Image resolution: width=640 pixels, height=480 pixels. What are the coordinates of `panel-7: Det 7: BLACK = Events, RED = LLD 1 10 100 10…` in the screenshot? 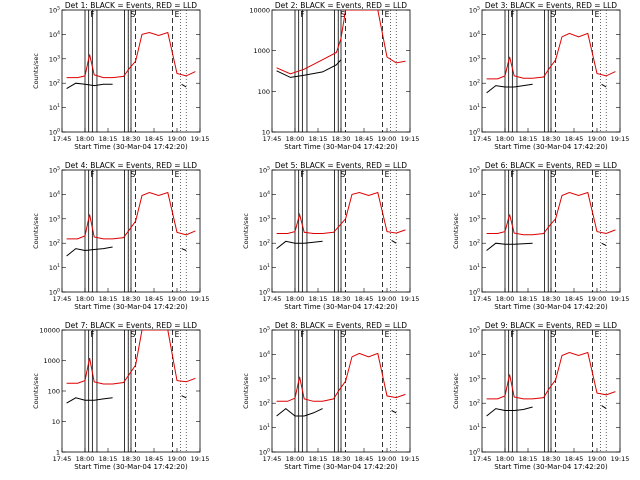 It's located at (120, 396).